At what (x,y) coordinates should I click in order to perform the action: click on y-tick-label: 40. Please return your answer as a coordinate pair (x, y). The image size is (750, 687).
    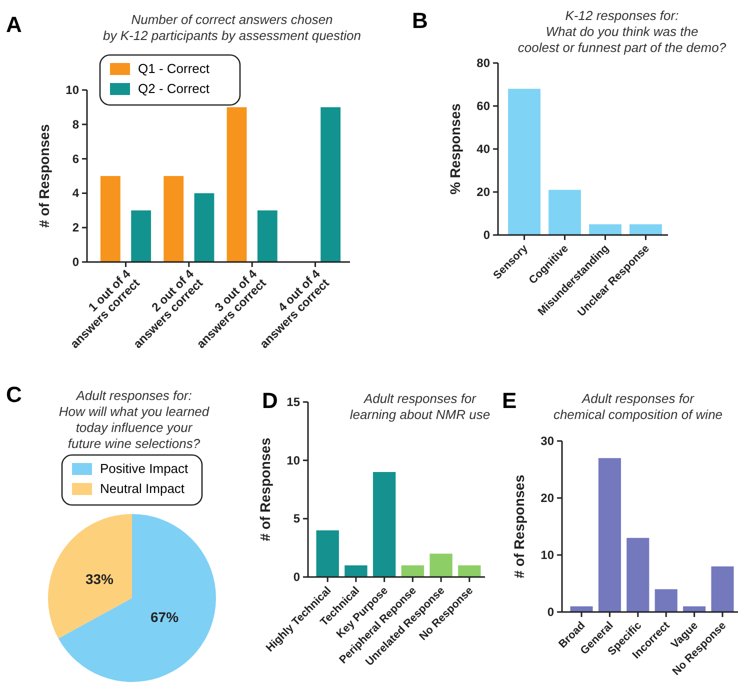
    Looking at the image, I should click on (483, 149).